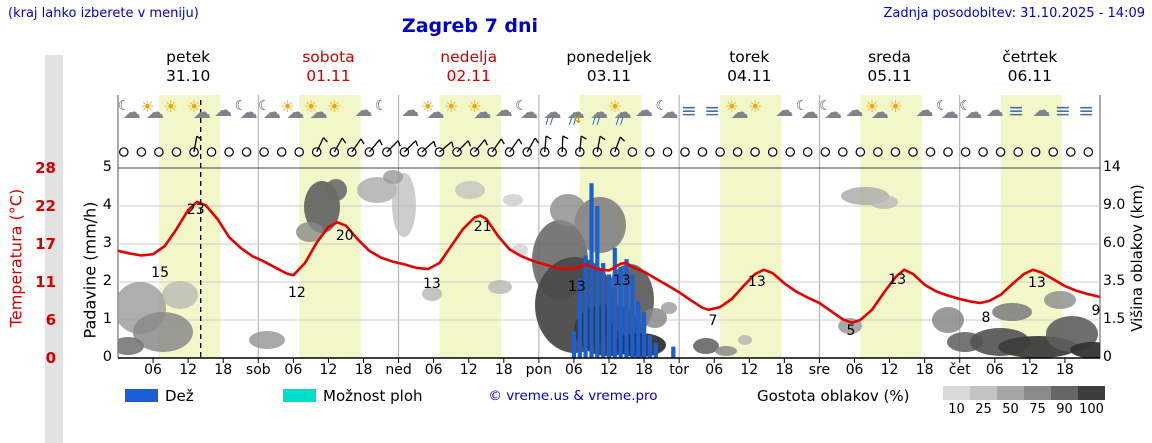 This screenshot has width=1152, height=443. What do you see at coordinates (1114, 243) in the screenshot?
I see `cloud-tick-6.0: 6.0` at bounding box center [1114, 243].